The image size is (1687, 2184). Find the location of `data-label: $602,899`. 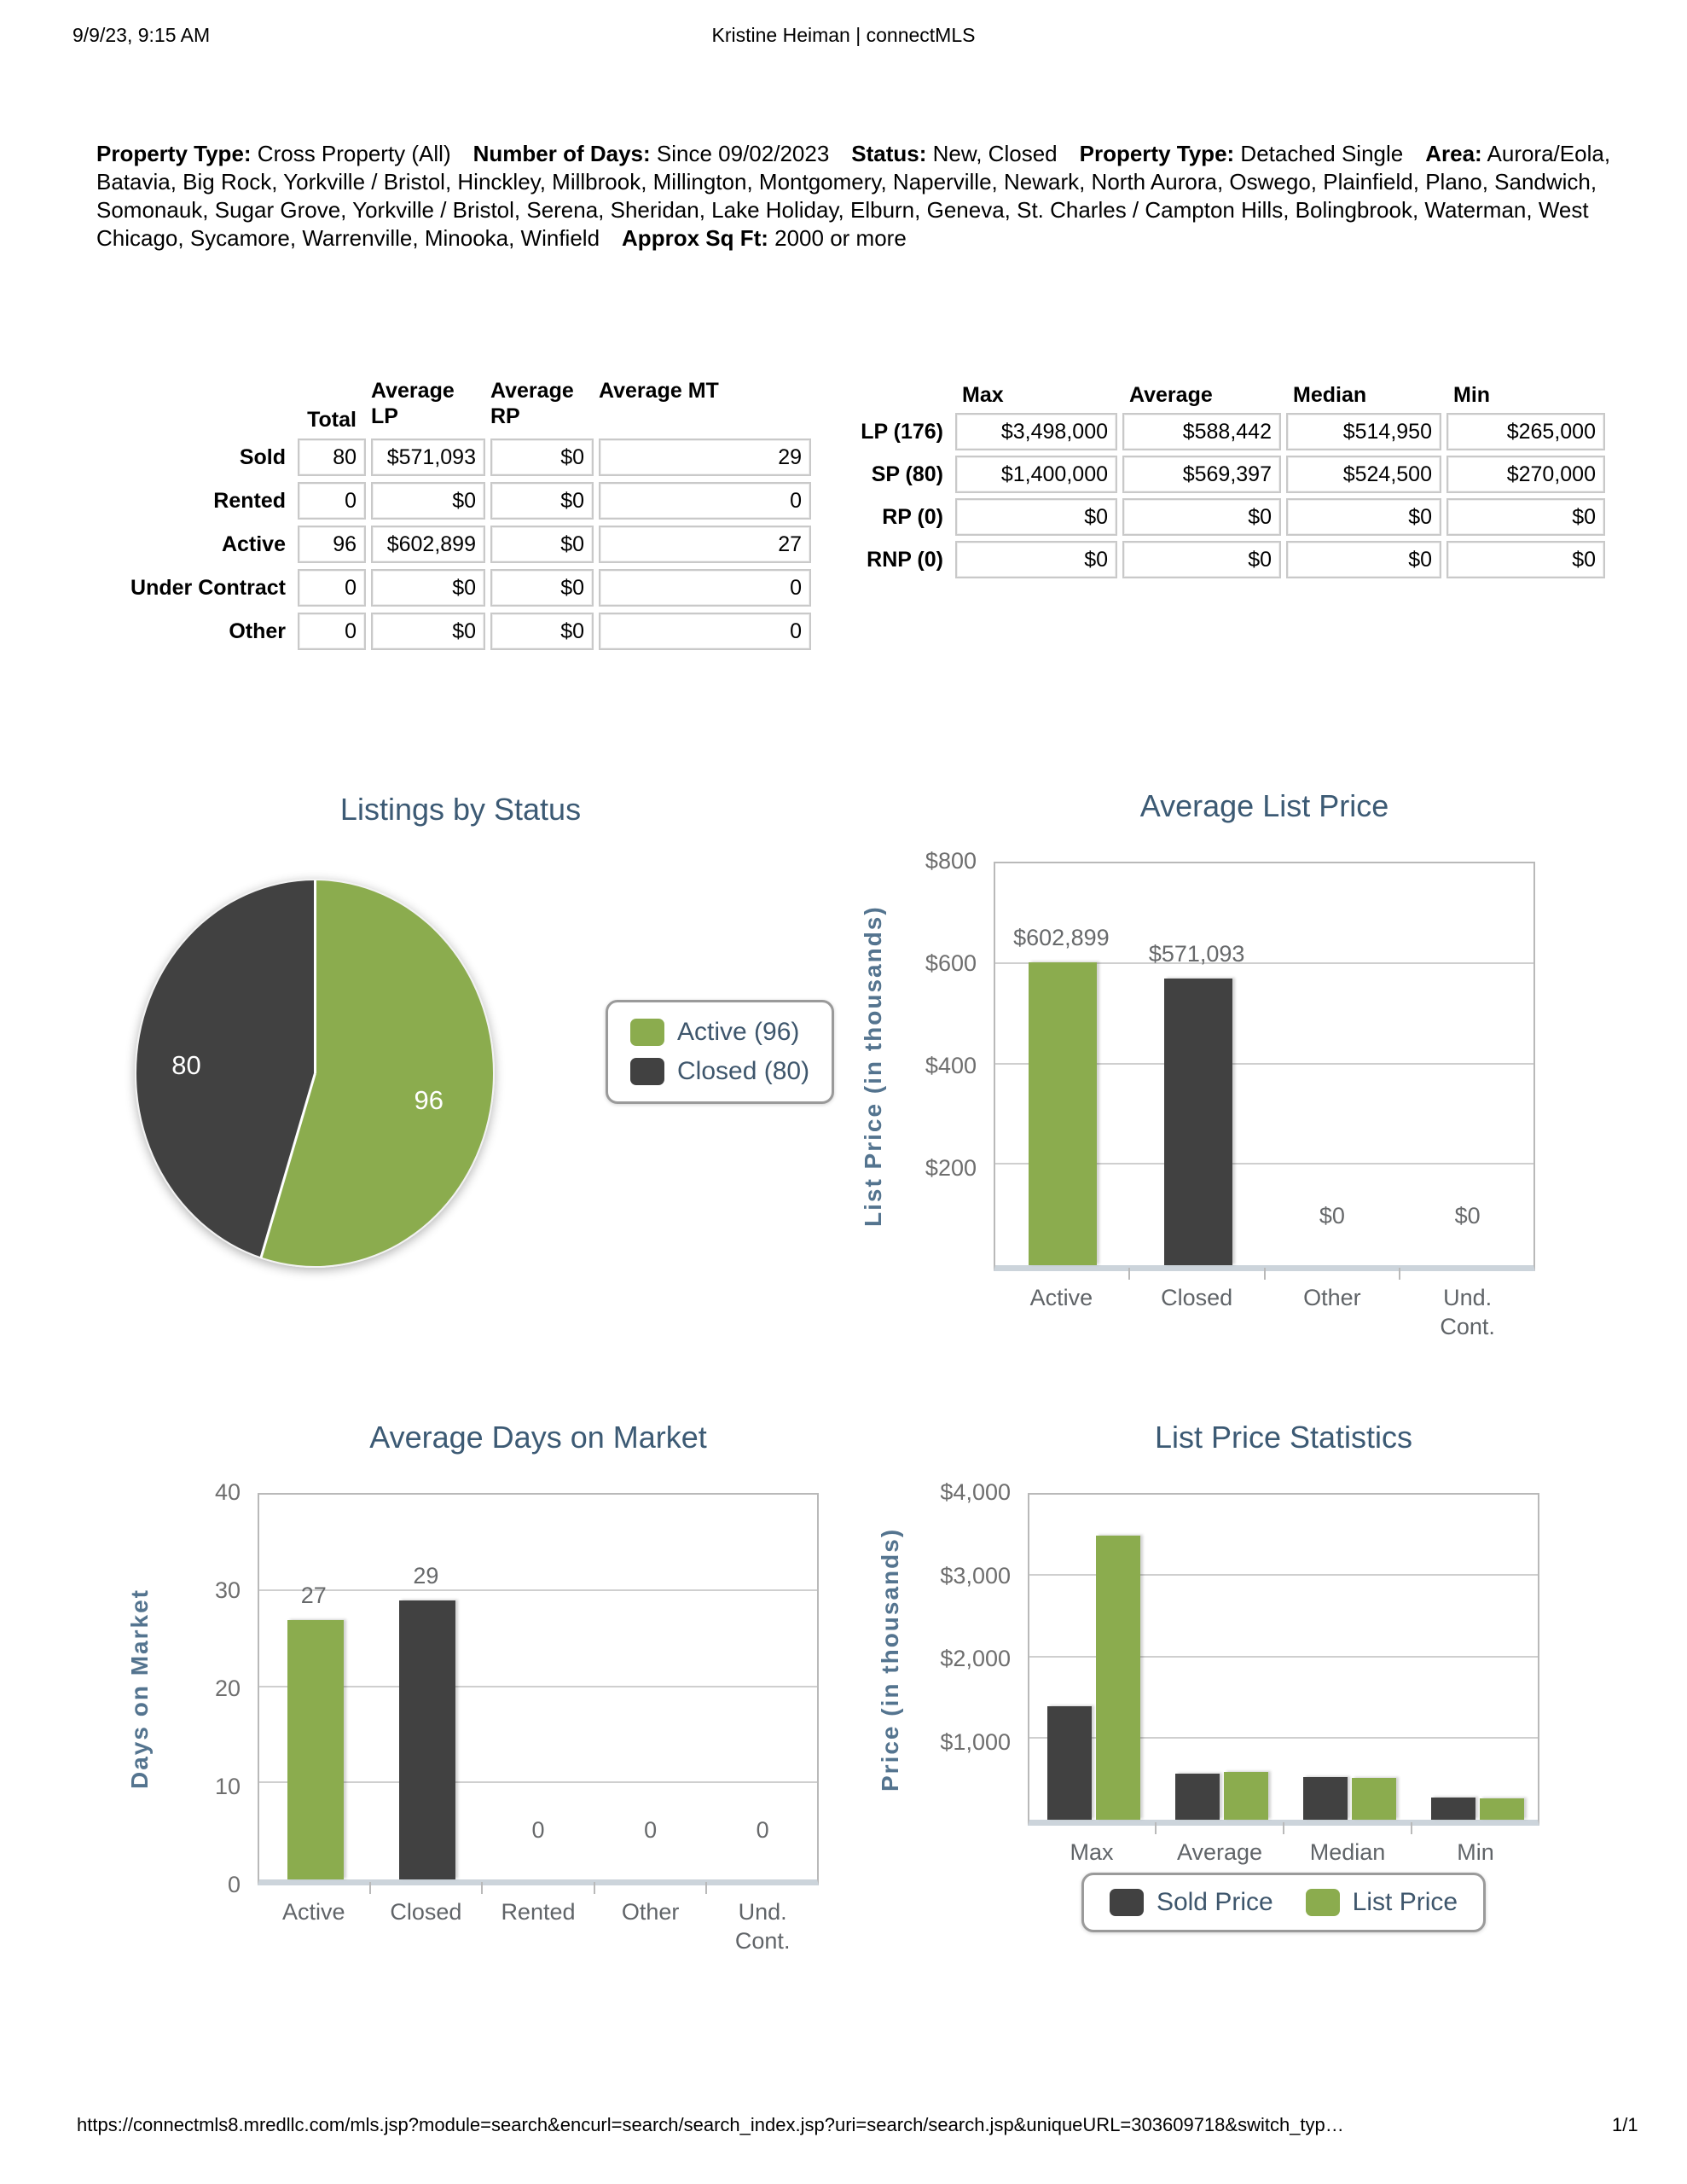

data-label: $602,899 is located at coordinates (1061, 938).